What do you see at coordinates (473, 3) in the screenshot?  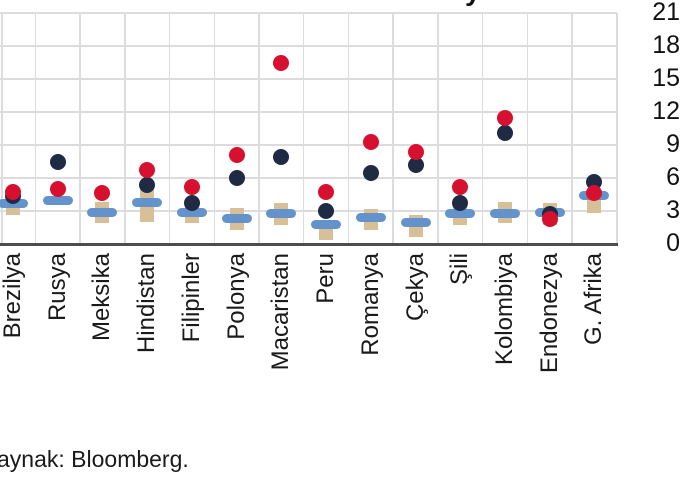 I see `title-letter-fragment: y` at bounding box center [473, 3].